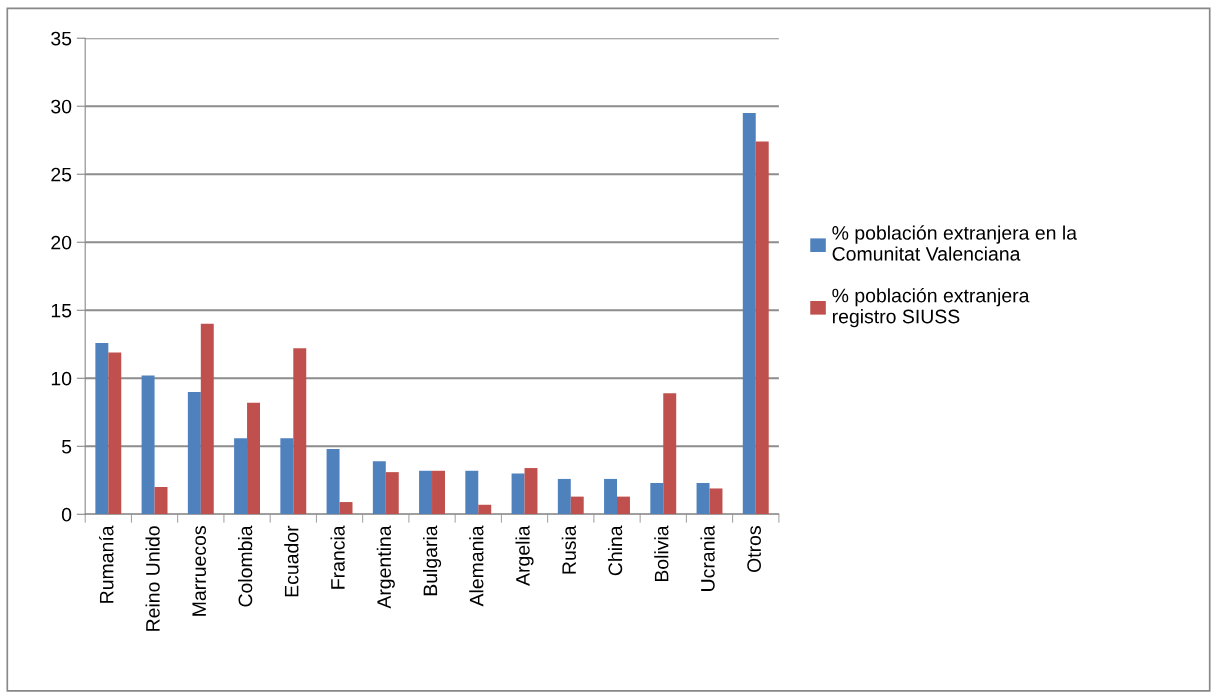  I want to click on x-tick-label: Otros, so click(754, 549).